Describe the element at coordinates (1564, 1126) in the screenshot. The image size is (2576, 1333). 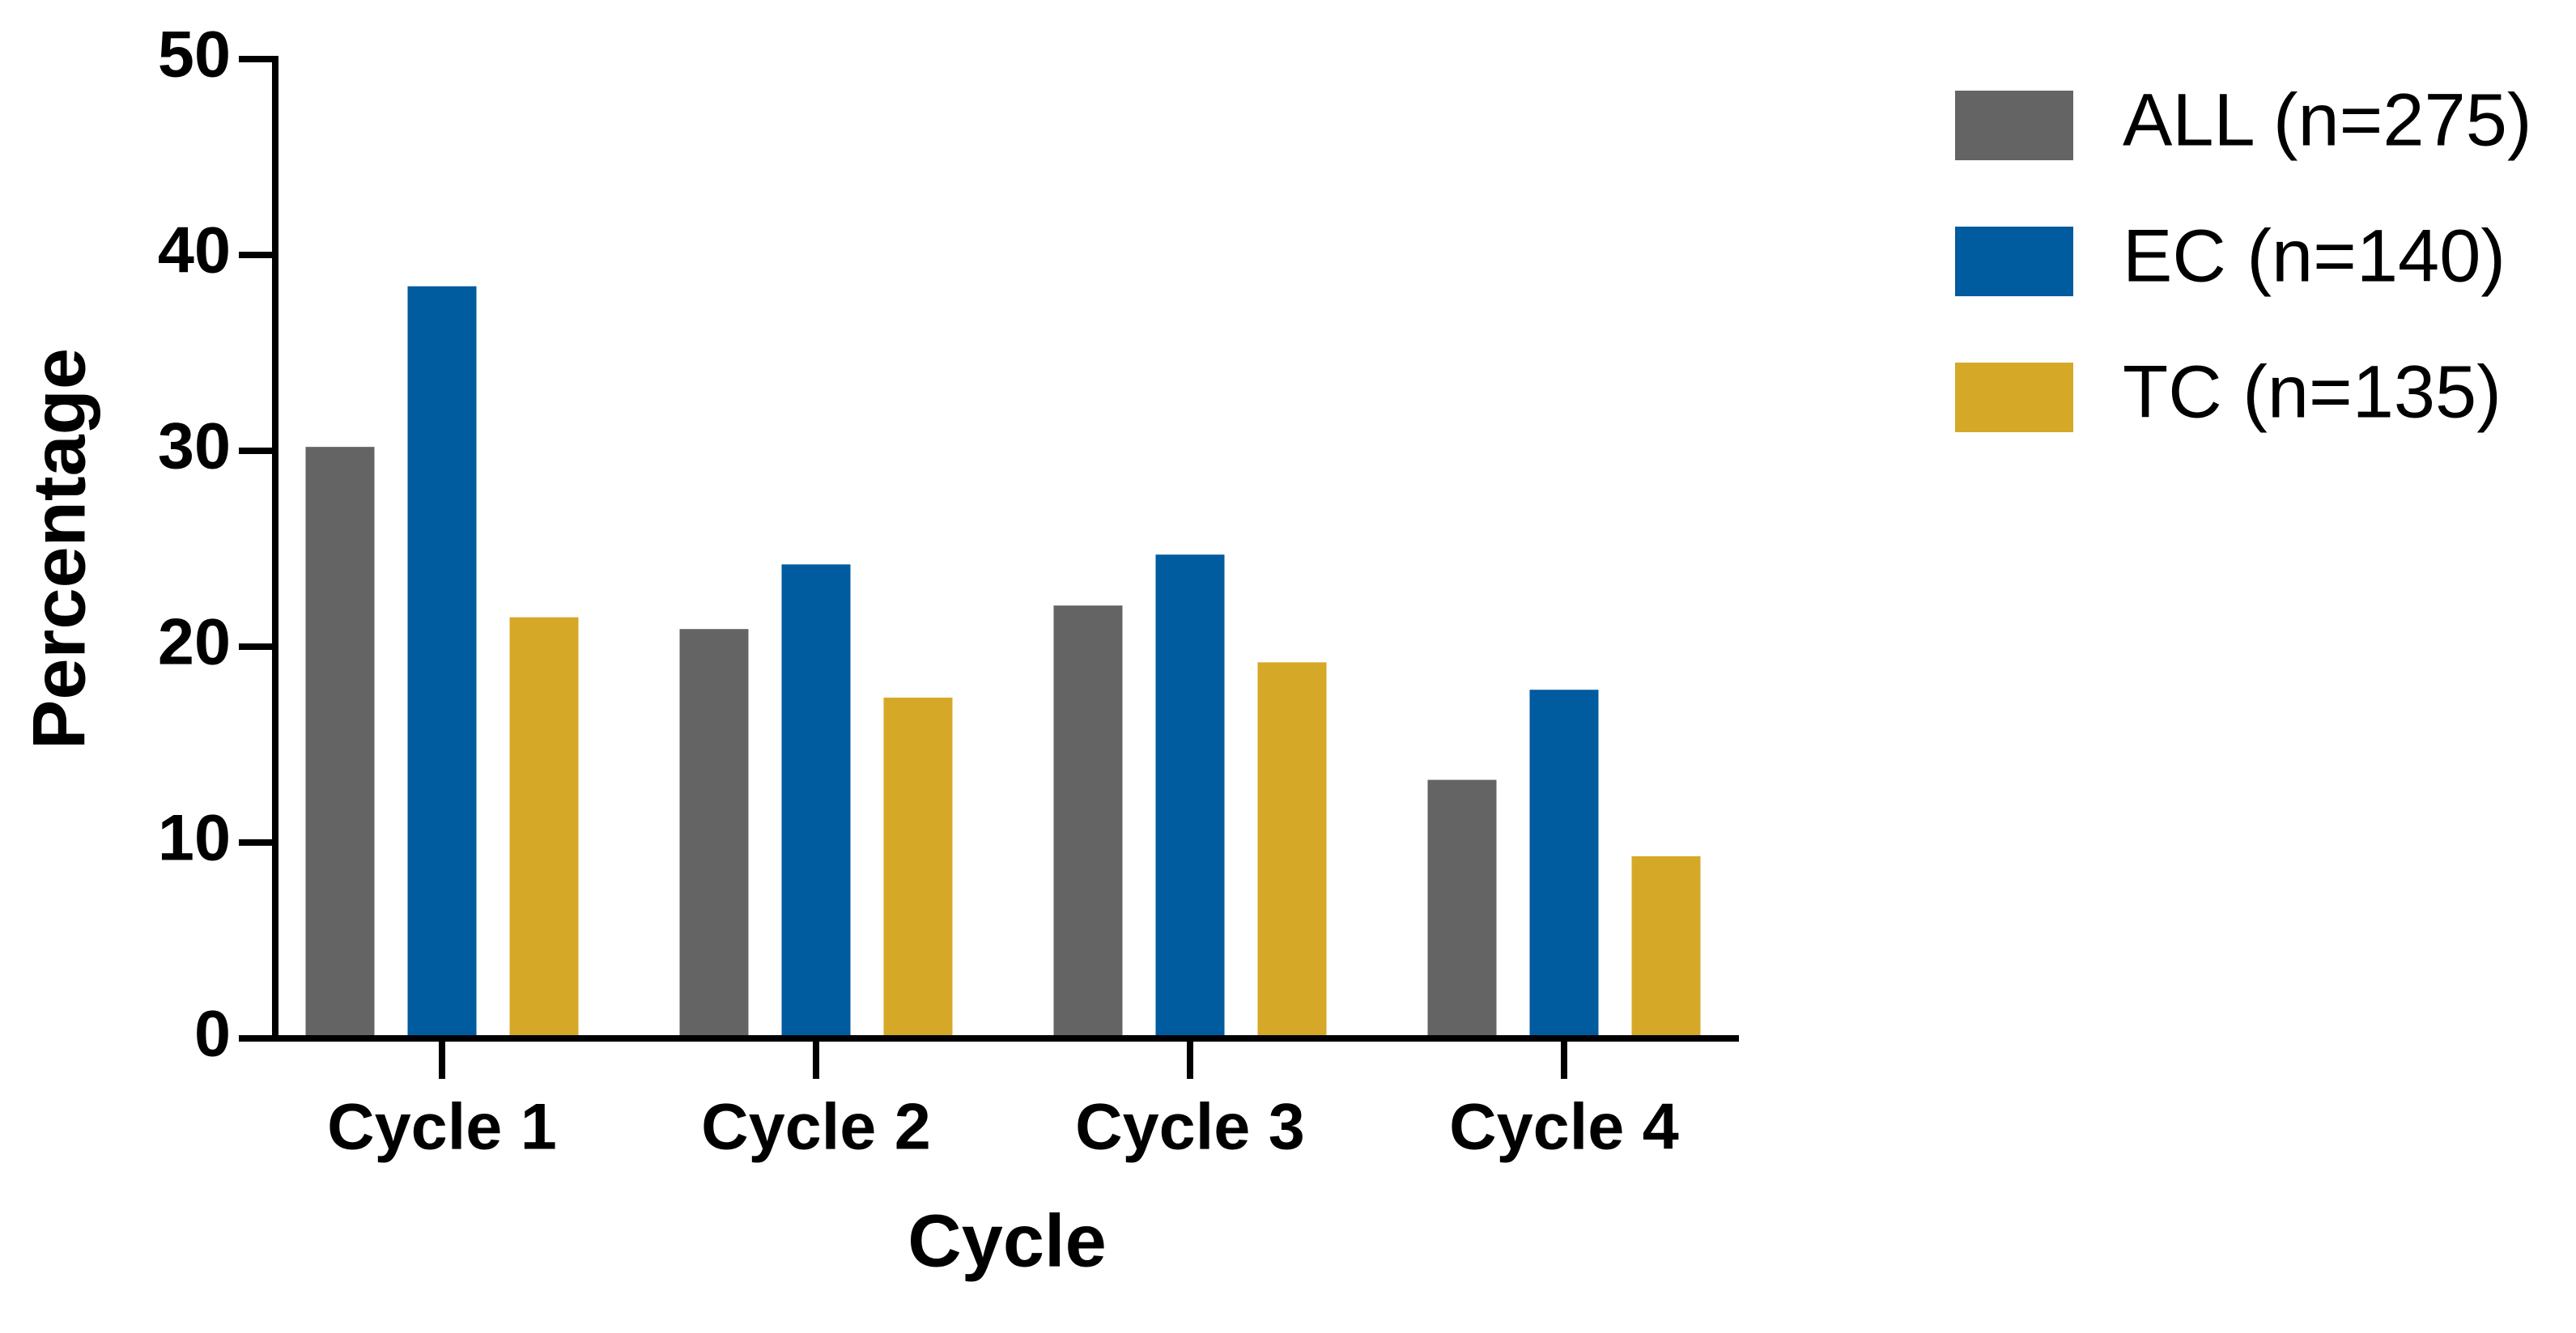
I see `x-tick-label: Cycle 4` at that location.